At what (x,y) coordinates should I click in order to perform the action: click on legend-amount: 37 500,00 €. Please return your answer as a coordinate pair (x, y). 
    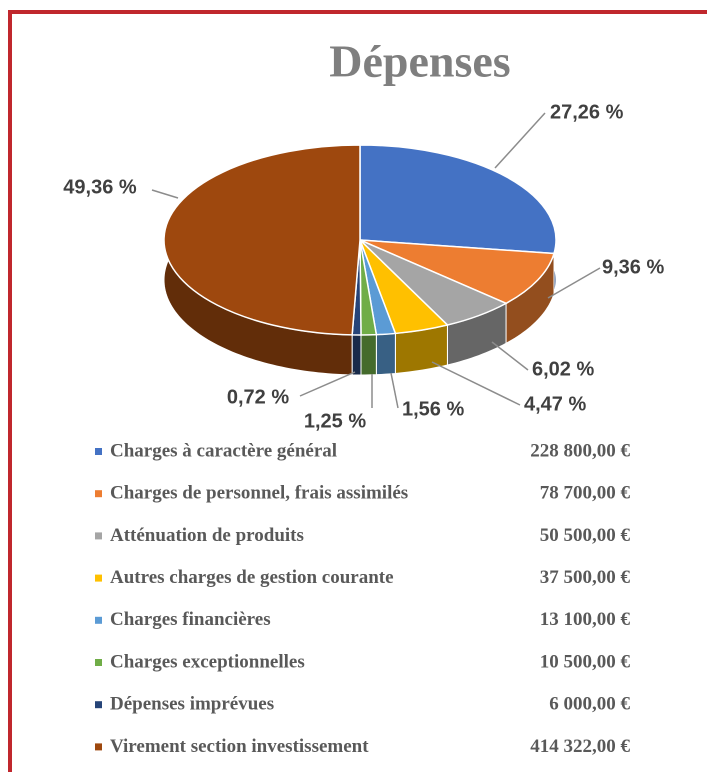
    Looking at the image, I should click on (585, 577).